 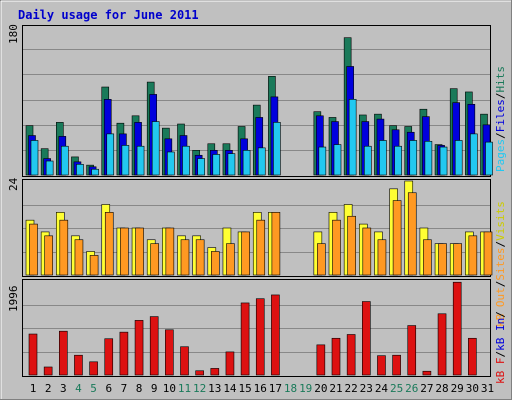 I want to click on day-label-18: 18, so click(x=290, y=388).